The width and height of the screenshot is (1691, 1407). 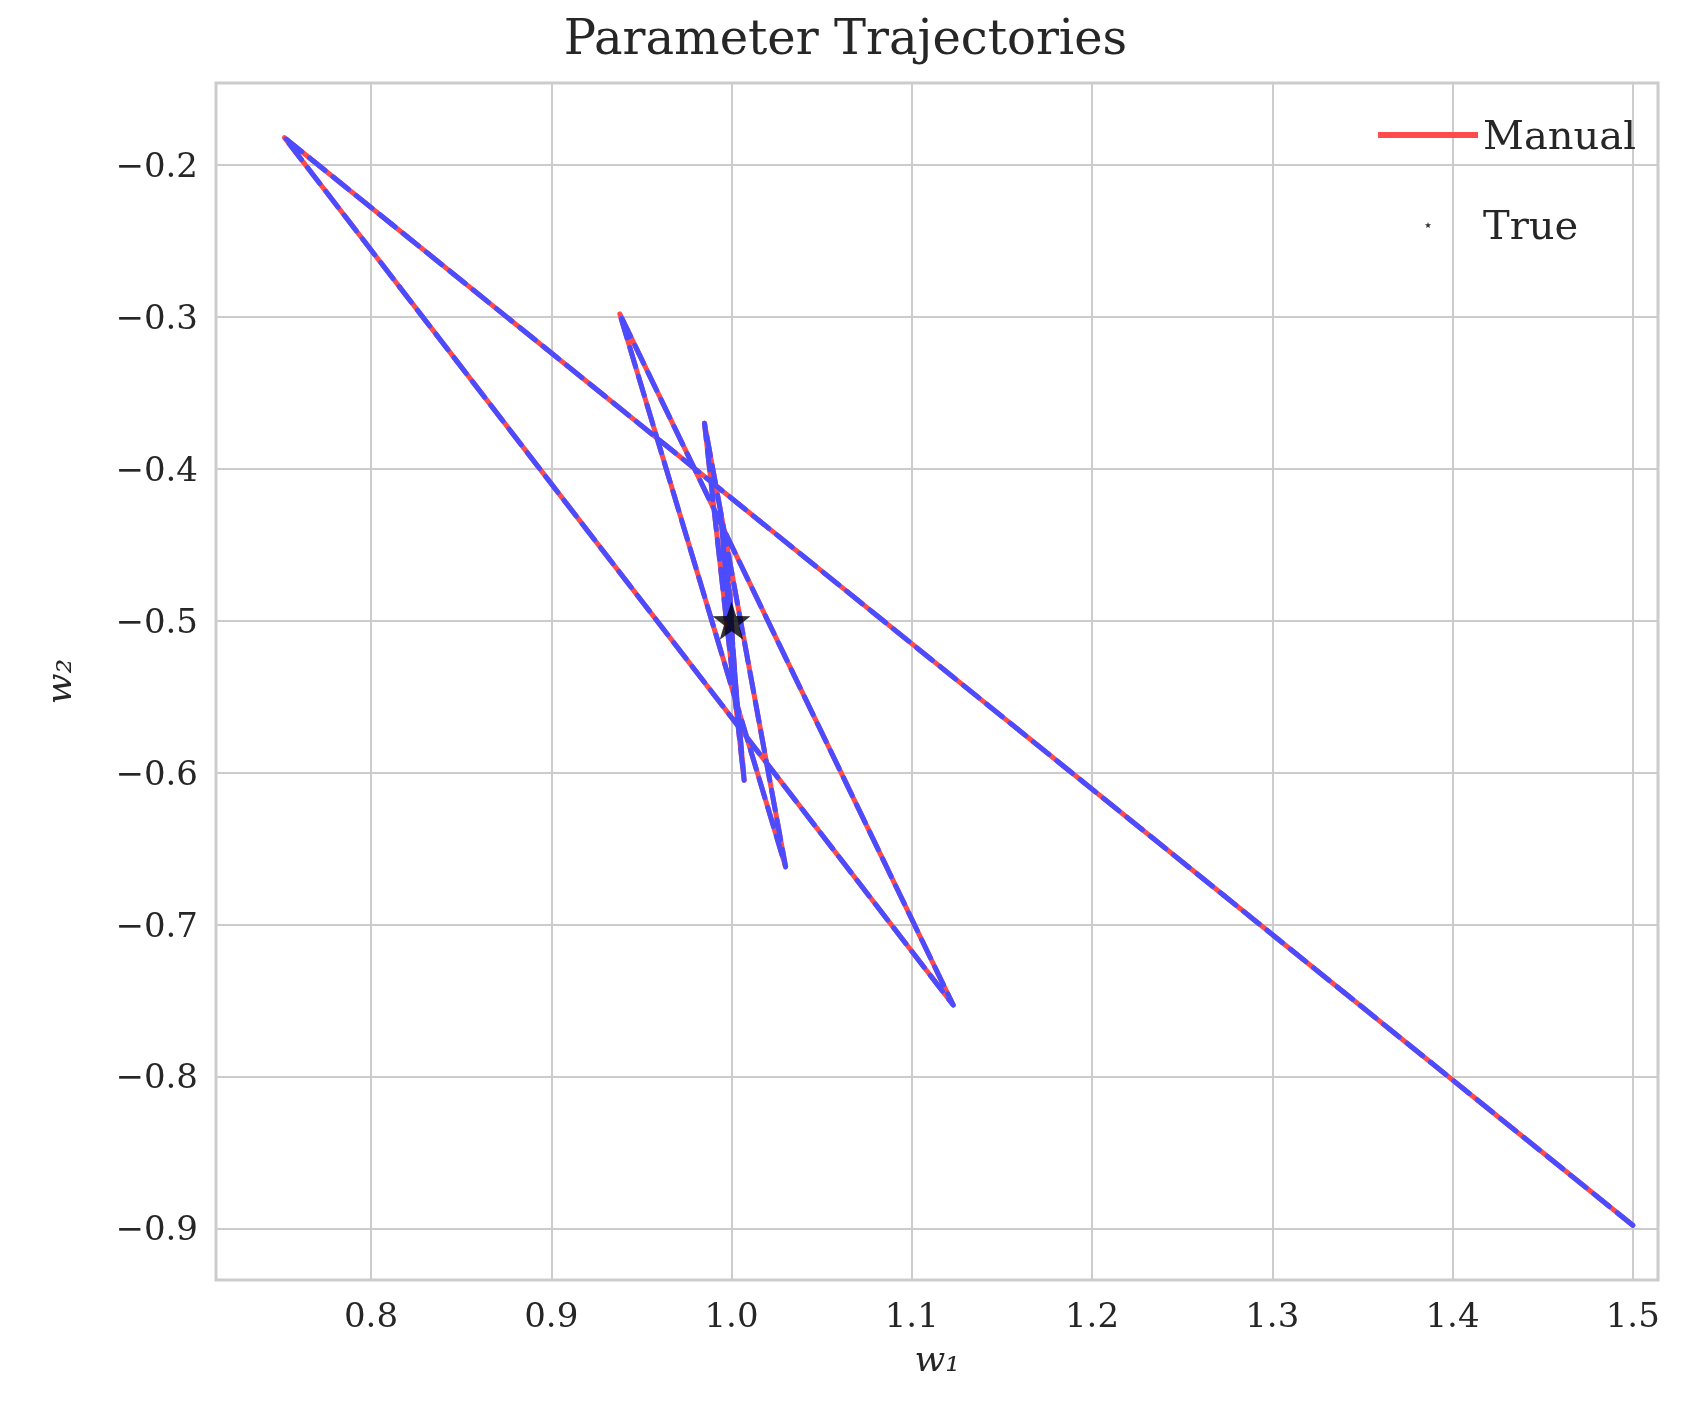 What do you see at coordinates (937, 1358) in the screenshot?
I see `x-axis-title: w₁` at bounding box center [937, 1358].